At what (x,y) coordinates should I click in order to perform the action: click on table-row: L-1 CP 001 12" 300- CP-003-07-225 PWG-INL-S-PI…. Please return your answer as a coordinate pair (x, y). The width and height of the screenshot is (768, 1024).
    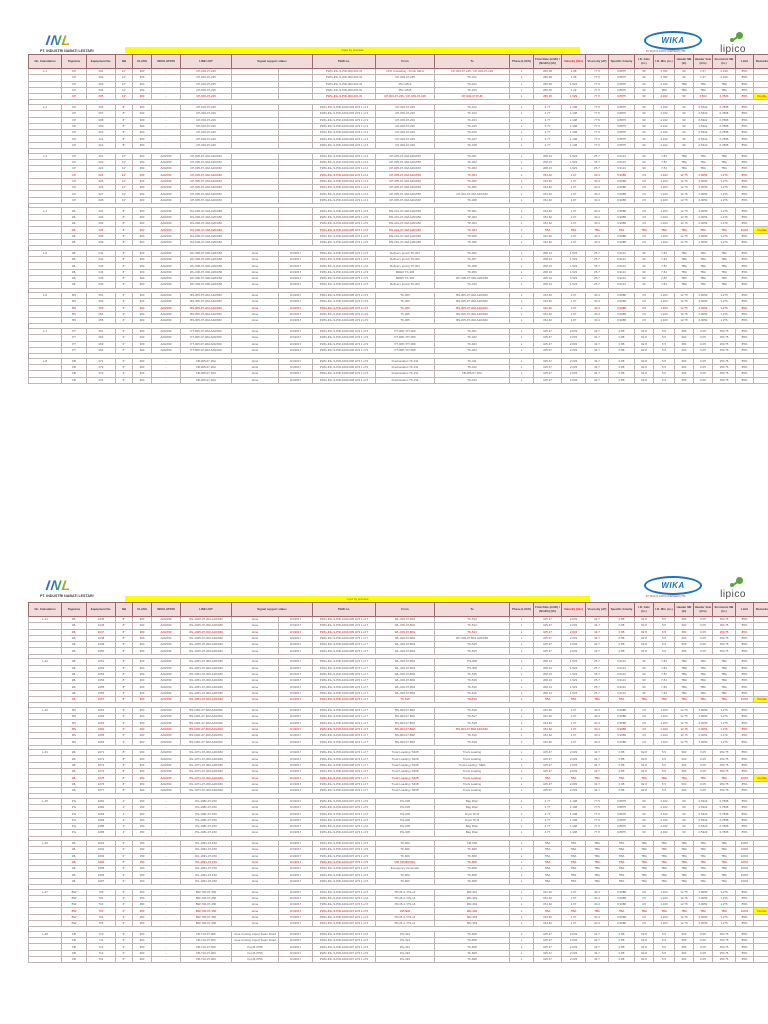
    Looking at the image, I should click on (398, 71).